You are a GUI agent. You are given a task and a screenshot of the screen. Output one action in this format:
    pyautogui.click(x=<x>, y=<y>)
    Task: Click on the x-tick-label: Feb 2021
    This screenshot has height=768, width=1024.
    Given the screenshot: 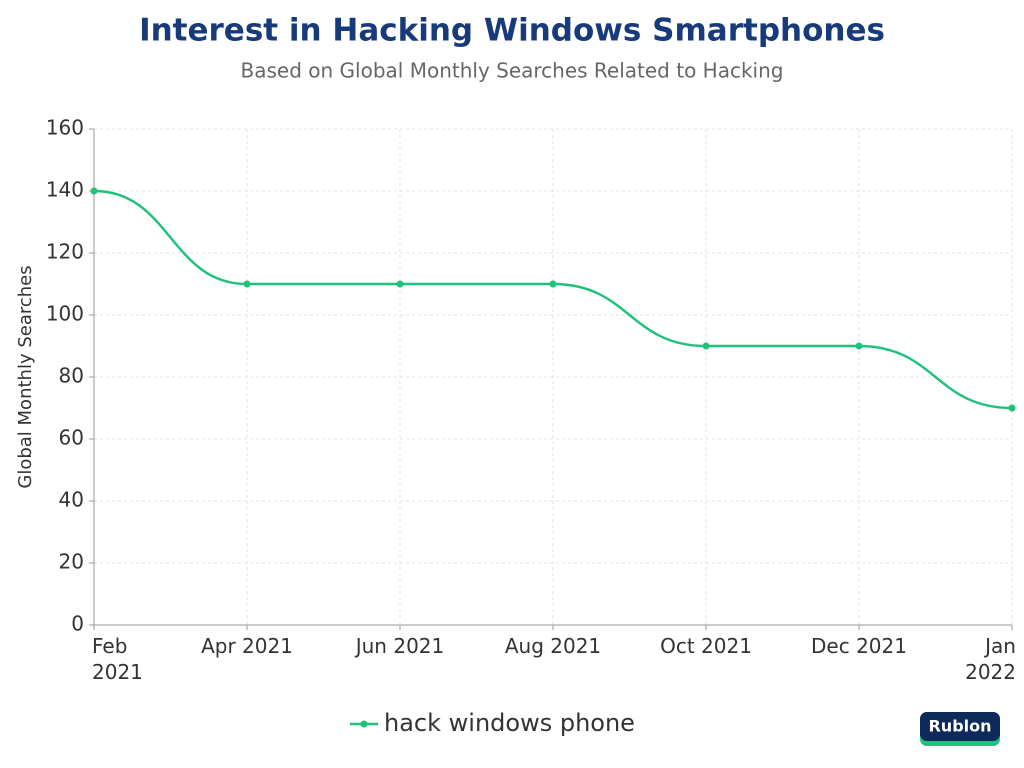 What is the action you would take?
    pyautogui.click(x=117, y=659)
    